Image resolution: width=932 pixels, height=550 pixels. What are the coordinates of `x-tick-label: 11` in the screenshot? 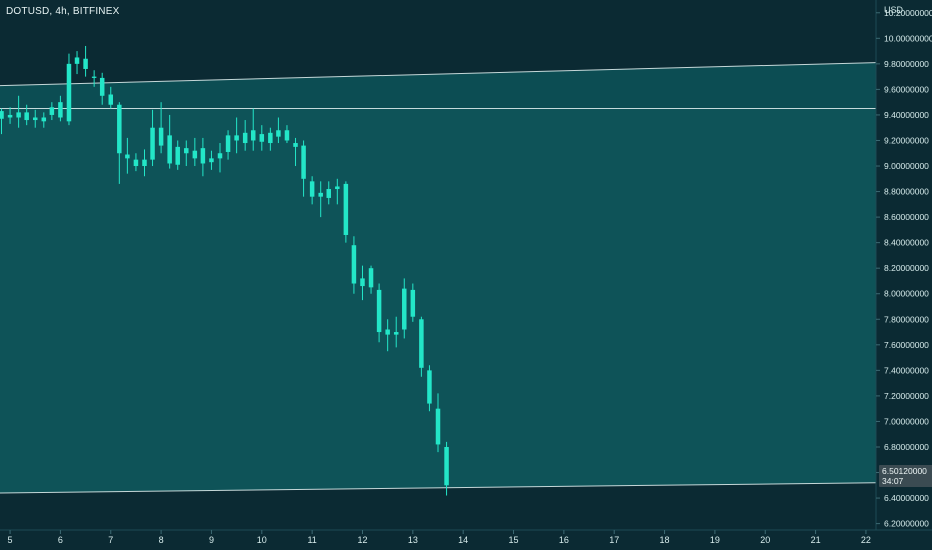 It's located at (311, 540).